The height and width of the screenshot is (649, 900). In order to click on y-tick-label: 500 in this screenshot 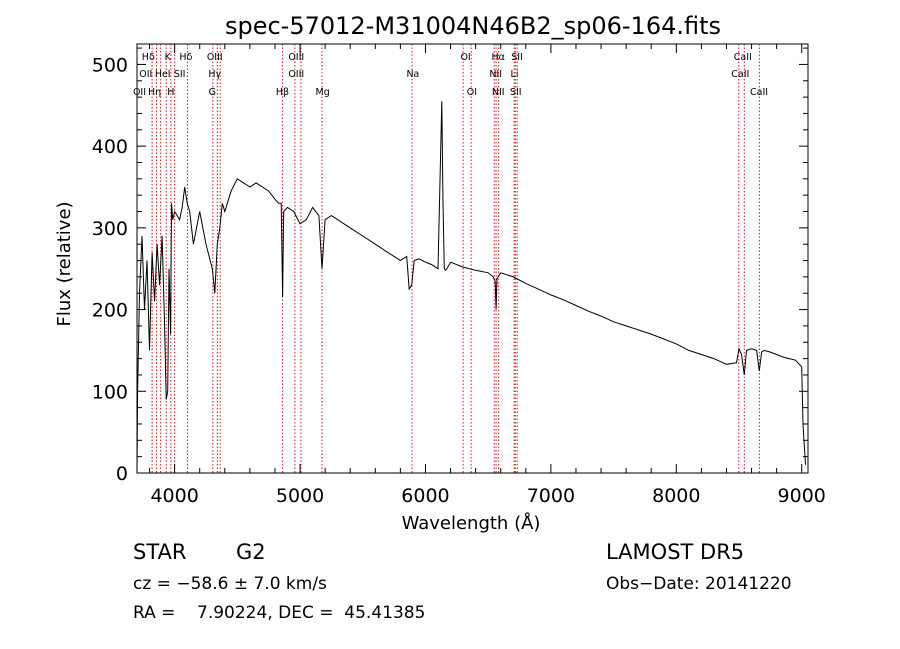, I will do `click(110, 65)`.